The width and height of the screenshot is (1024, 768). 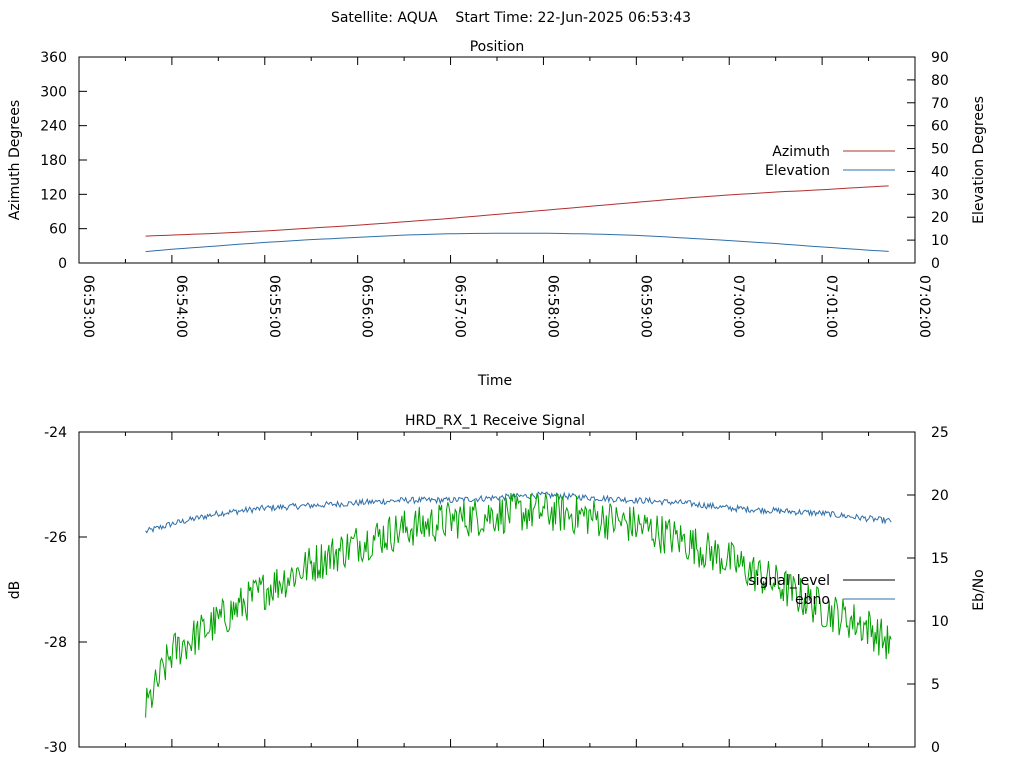 What do you see at coordinates (789, 581) in the screenshot?
I see `legend-label-signal-level: signal_level` at bounding box center [789, 581].